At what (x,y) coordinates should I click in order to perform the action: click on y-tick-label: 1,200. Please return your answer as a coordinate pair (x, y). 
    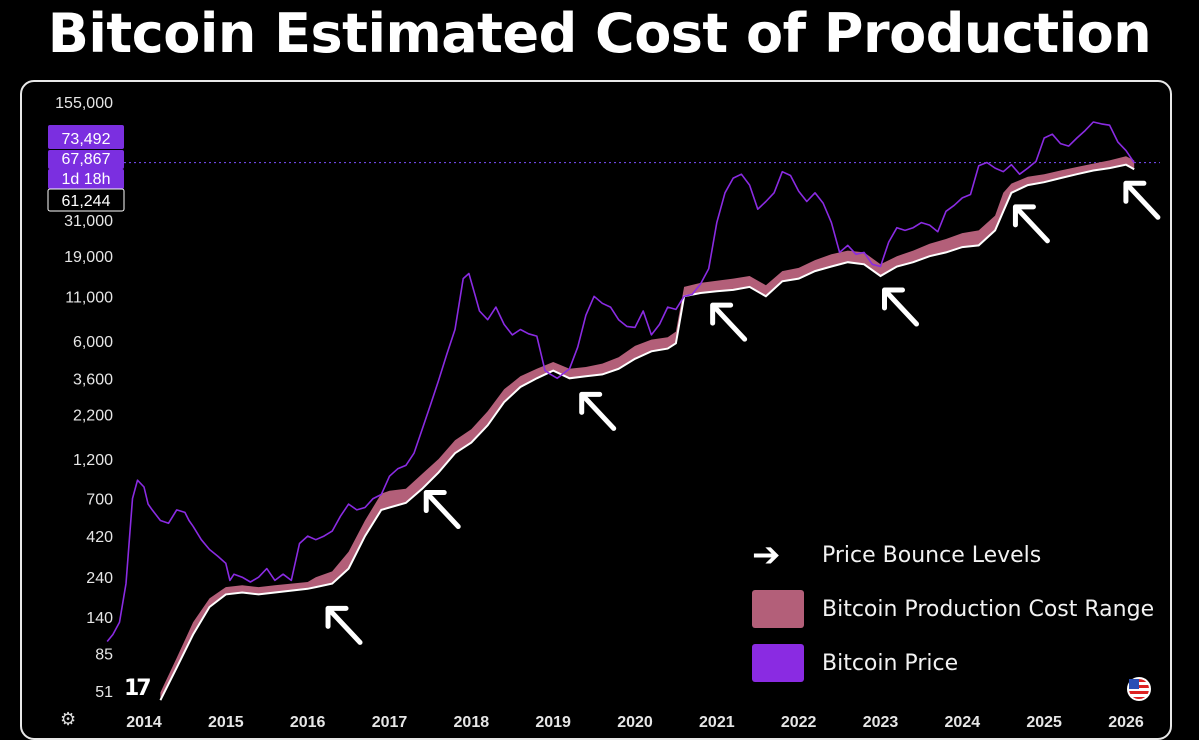
    Looking at the image, I should click on (93, 460).